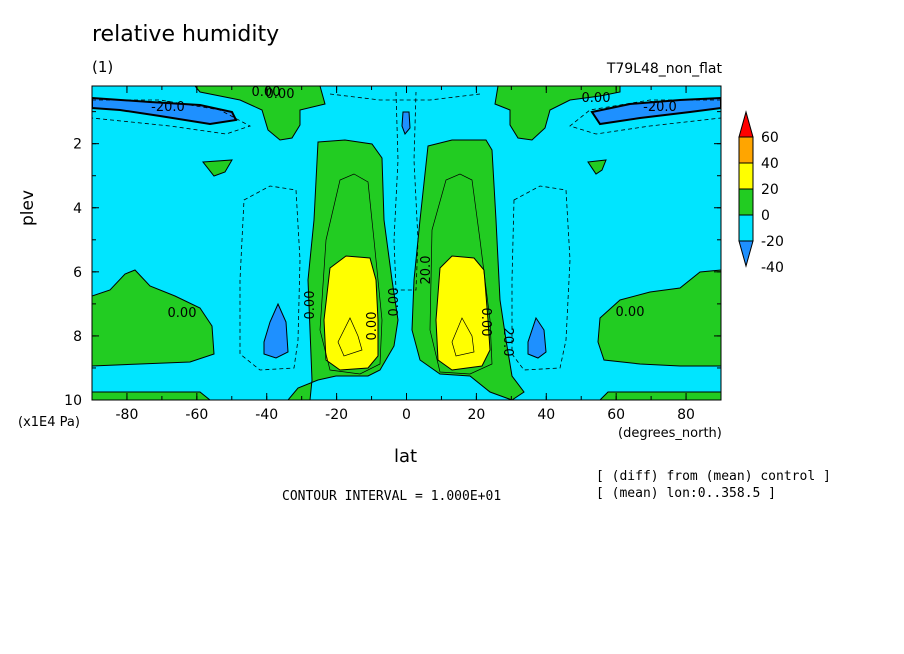 The width and height of the screenshot is (904, 654). Describe the element at coordinates (260, 113) in the screenshot. I see `region-upper-green-left` at that location.